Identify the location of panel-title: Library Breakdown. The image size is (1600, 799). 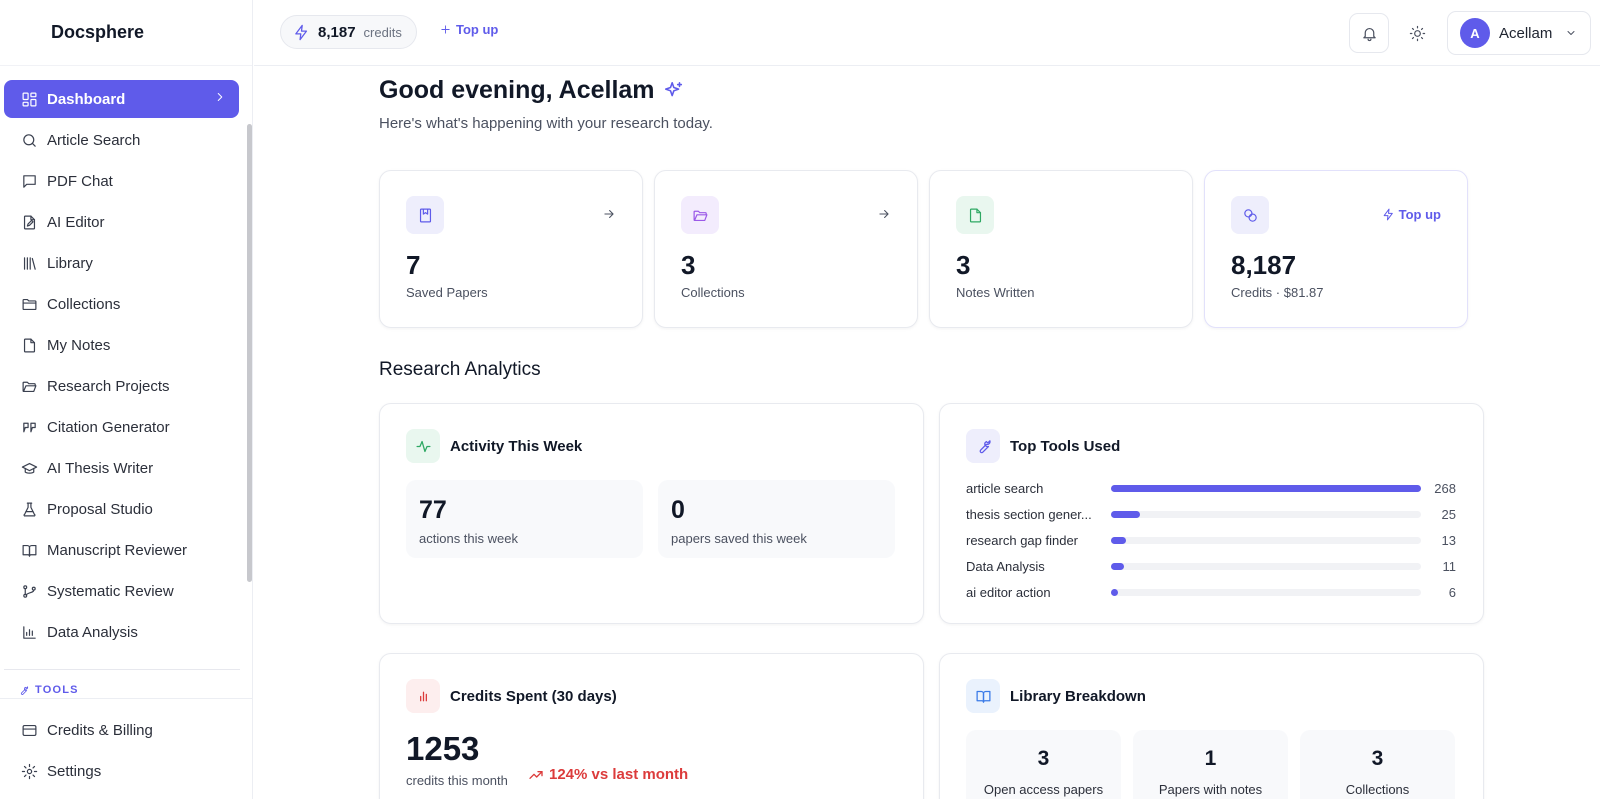
(1078, 696).